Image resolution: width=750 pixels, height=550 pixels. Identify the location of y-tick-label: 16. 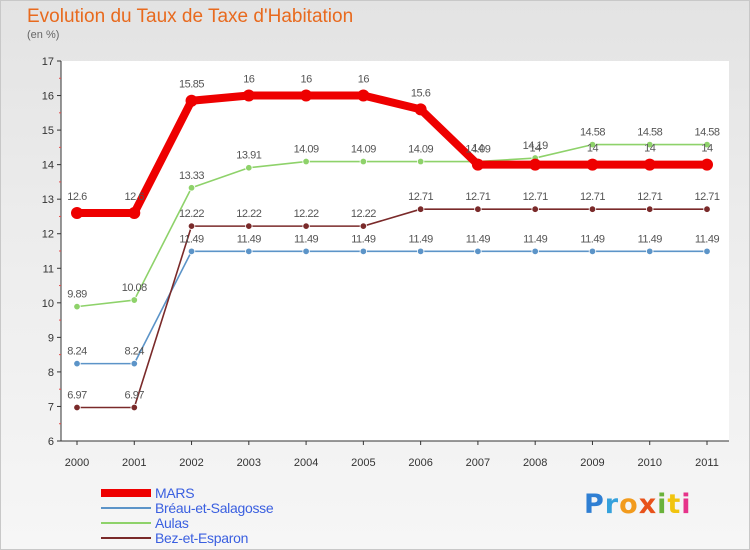
(48, 97).